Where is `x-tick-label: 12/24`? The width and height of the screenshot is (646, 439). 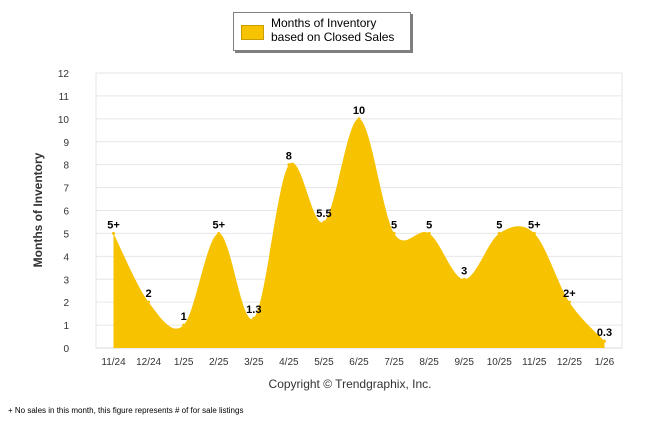 x-tick-label: 12/24 is located at coordinates (148, 362).